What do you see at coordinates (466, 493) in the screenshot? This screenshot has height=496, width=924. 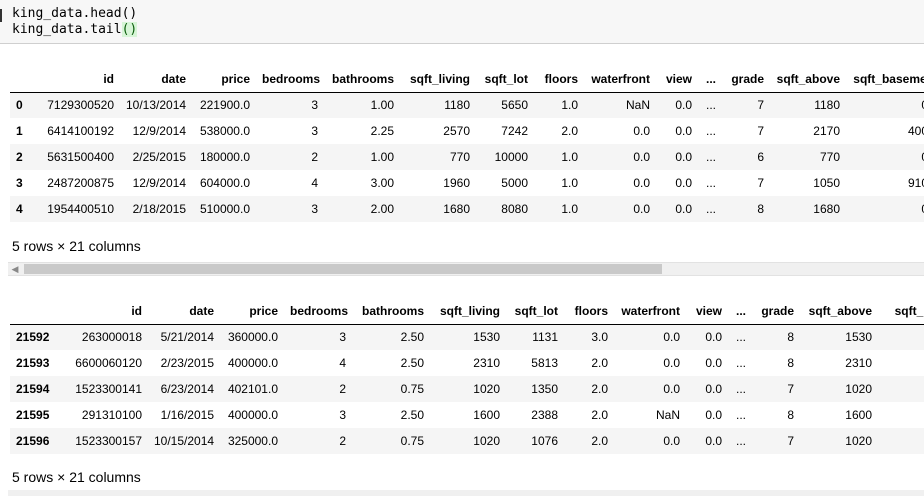 I see `bottom-scrollbar-track` at bounding box center [466, 493].